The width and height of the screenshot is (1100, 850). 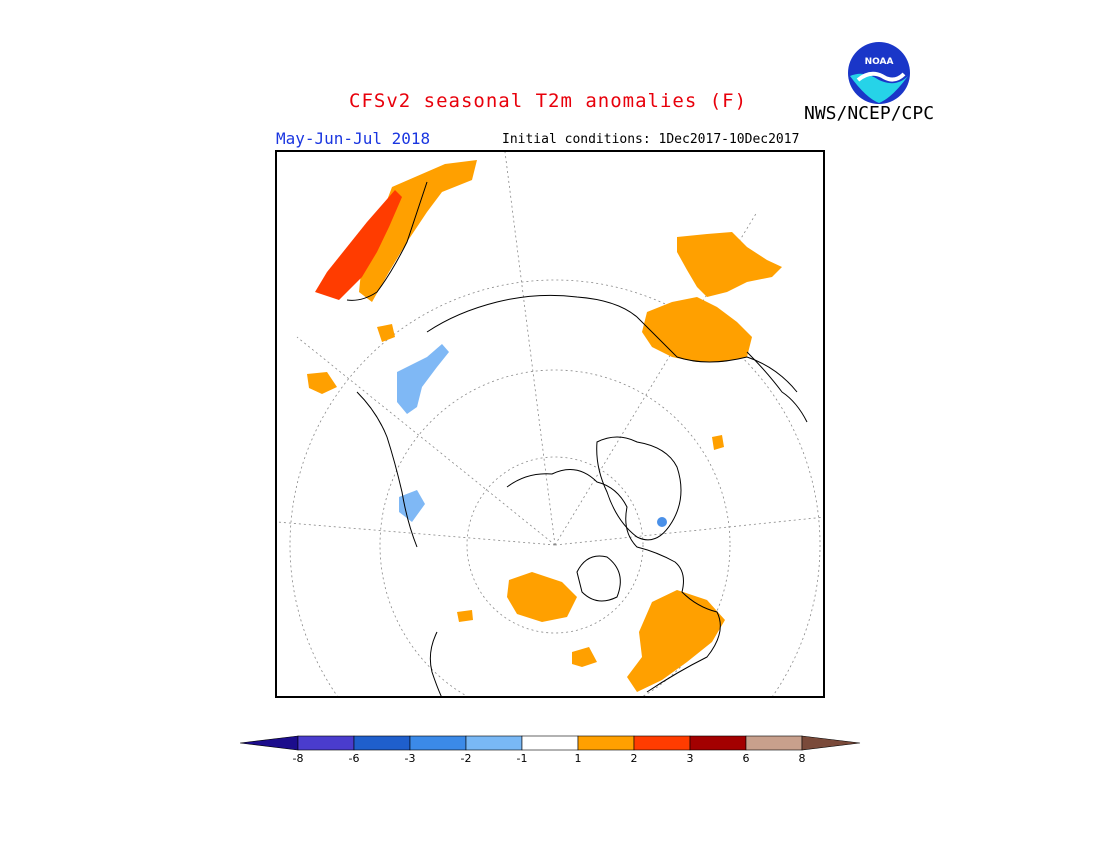 I want to click on coastline-europe, so click(x=777, y=387).